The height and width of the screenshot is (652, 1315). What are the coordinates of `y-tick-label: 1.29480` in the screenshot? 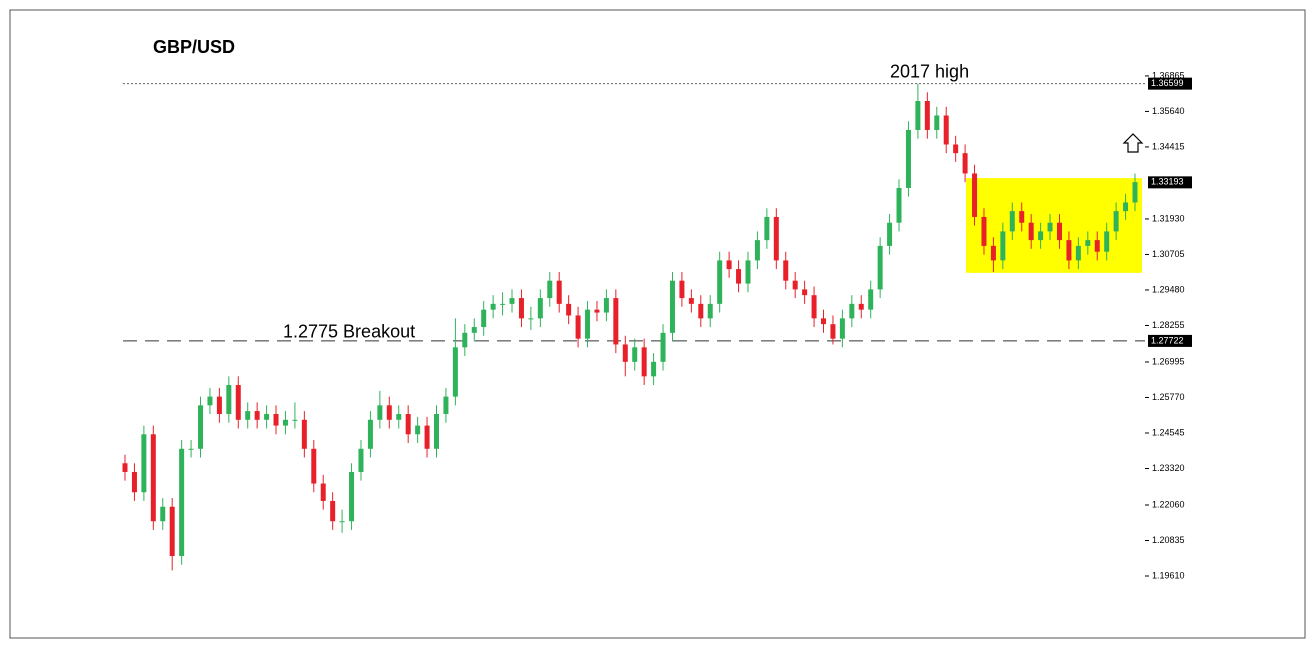 It's located at (1168, 289).